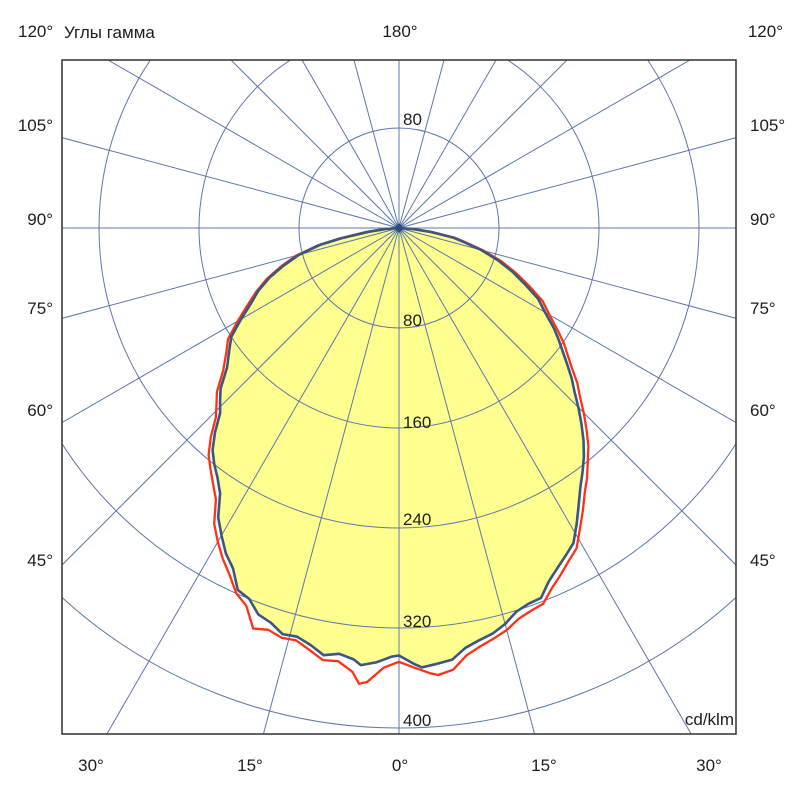  What do you see at coordinates (399, 228) in the screenshot?
I see `center-marker` at bounding box center [399, 228].